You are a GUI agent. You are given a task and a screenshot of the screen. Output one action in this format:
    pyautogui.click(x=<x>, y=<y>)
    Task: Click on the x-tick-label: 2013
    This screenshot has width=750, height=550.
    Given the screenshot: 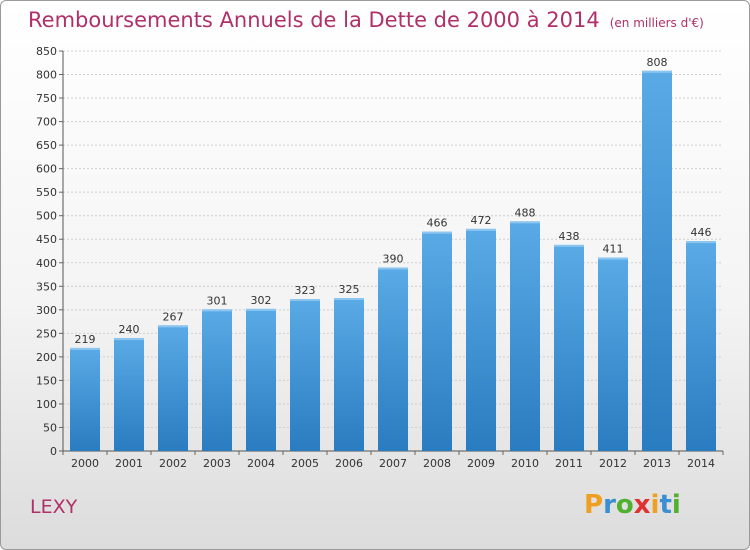 What is the action you would take?
    pyautogui.click(x=657, y=463)
    